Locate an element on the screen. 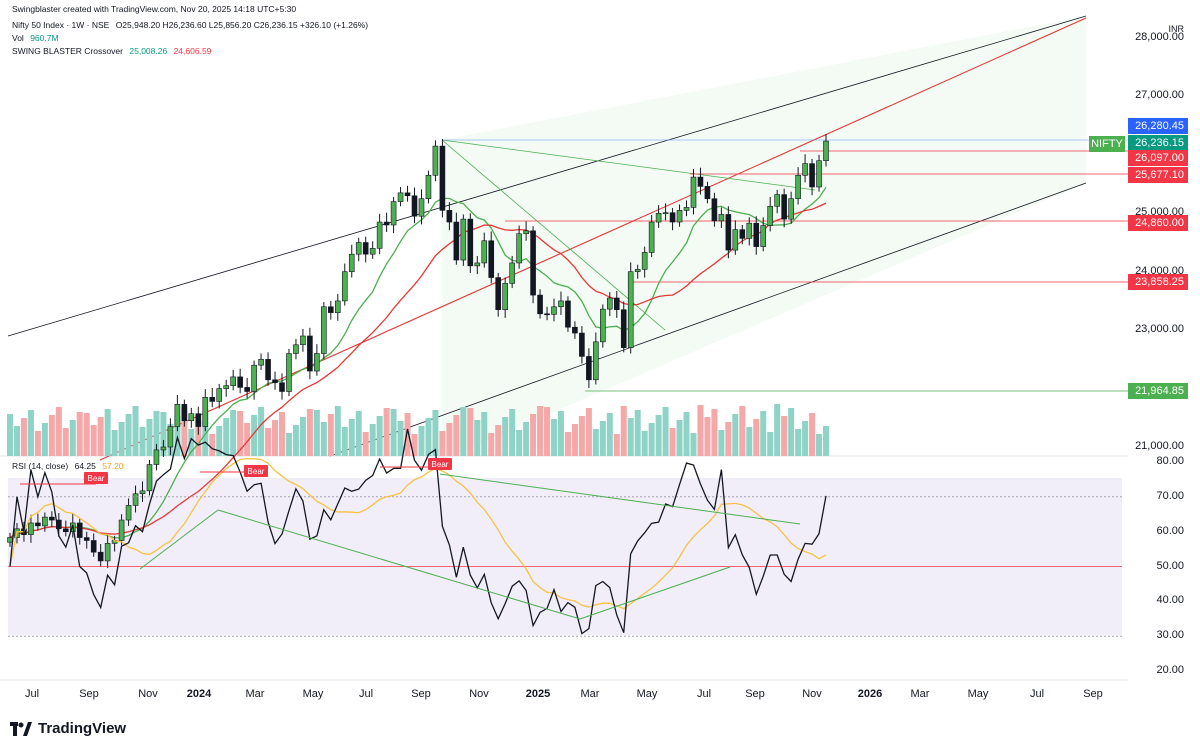  rsi-axis-tick: 70.00 is located at coordinates (1170, 495).